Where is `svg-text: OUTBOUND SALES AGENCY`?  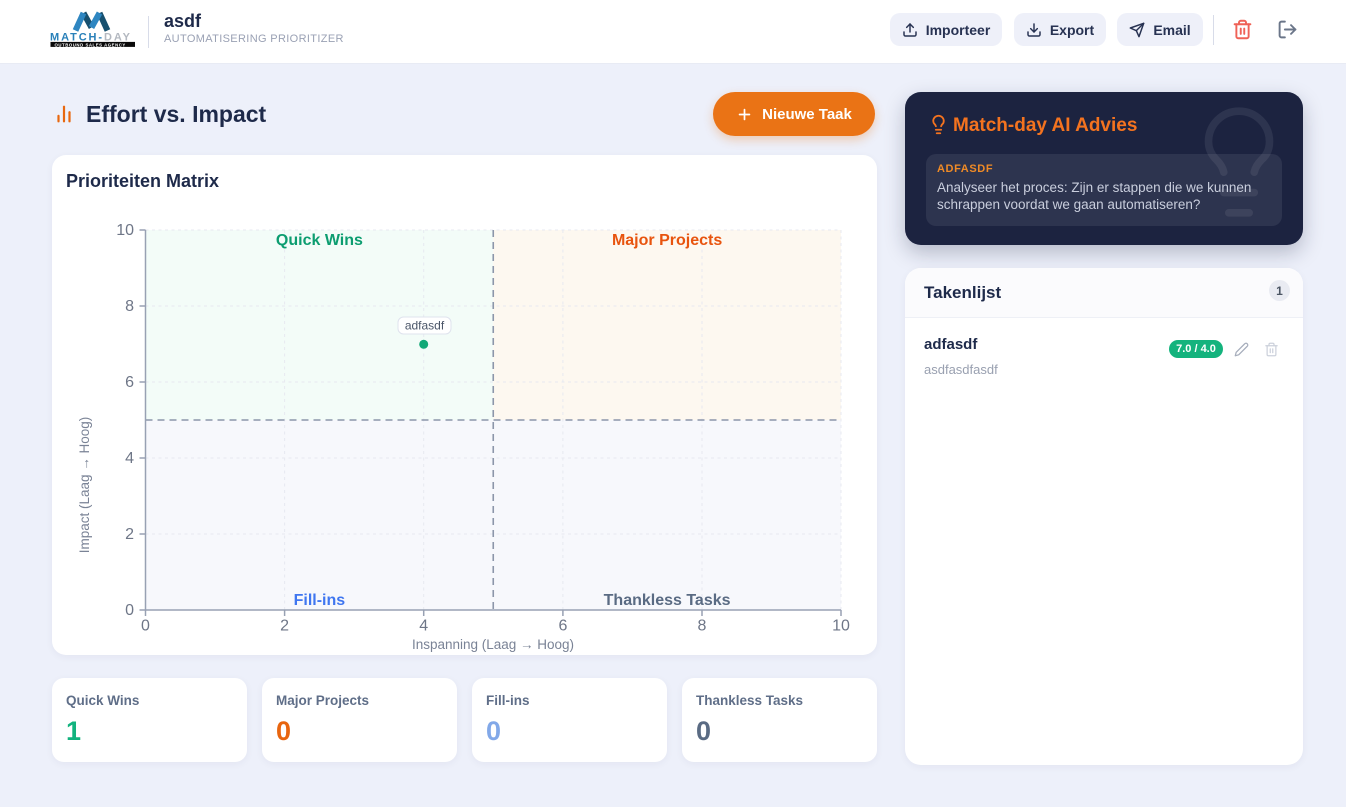 svg-text: OUTBOUND SALES AGENCY is located at coordinates (90, 44).